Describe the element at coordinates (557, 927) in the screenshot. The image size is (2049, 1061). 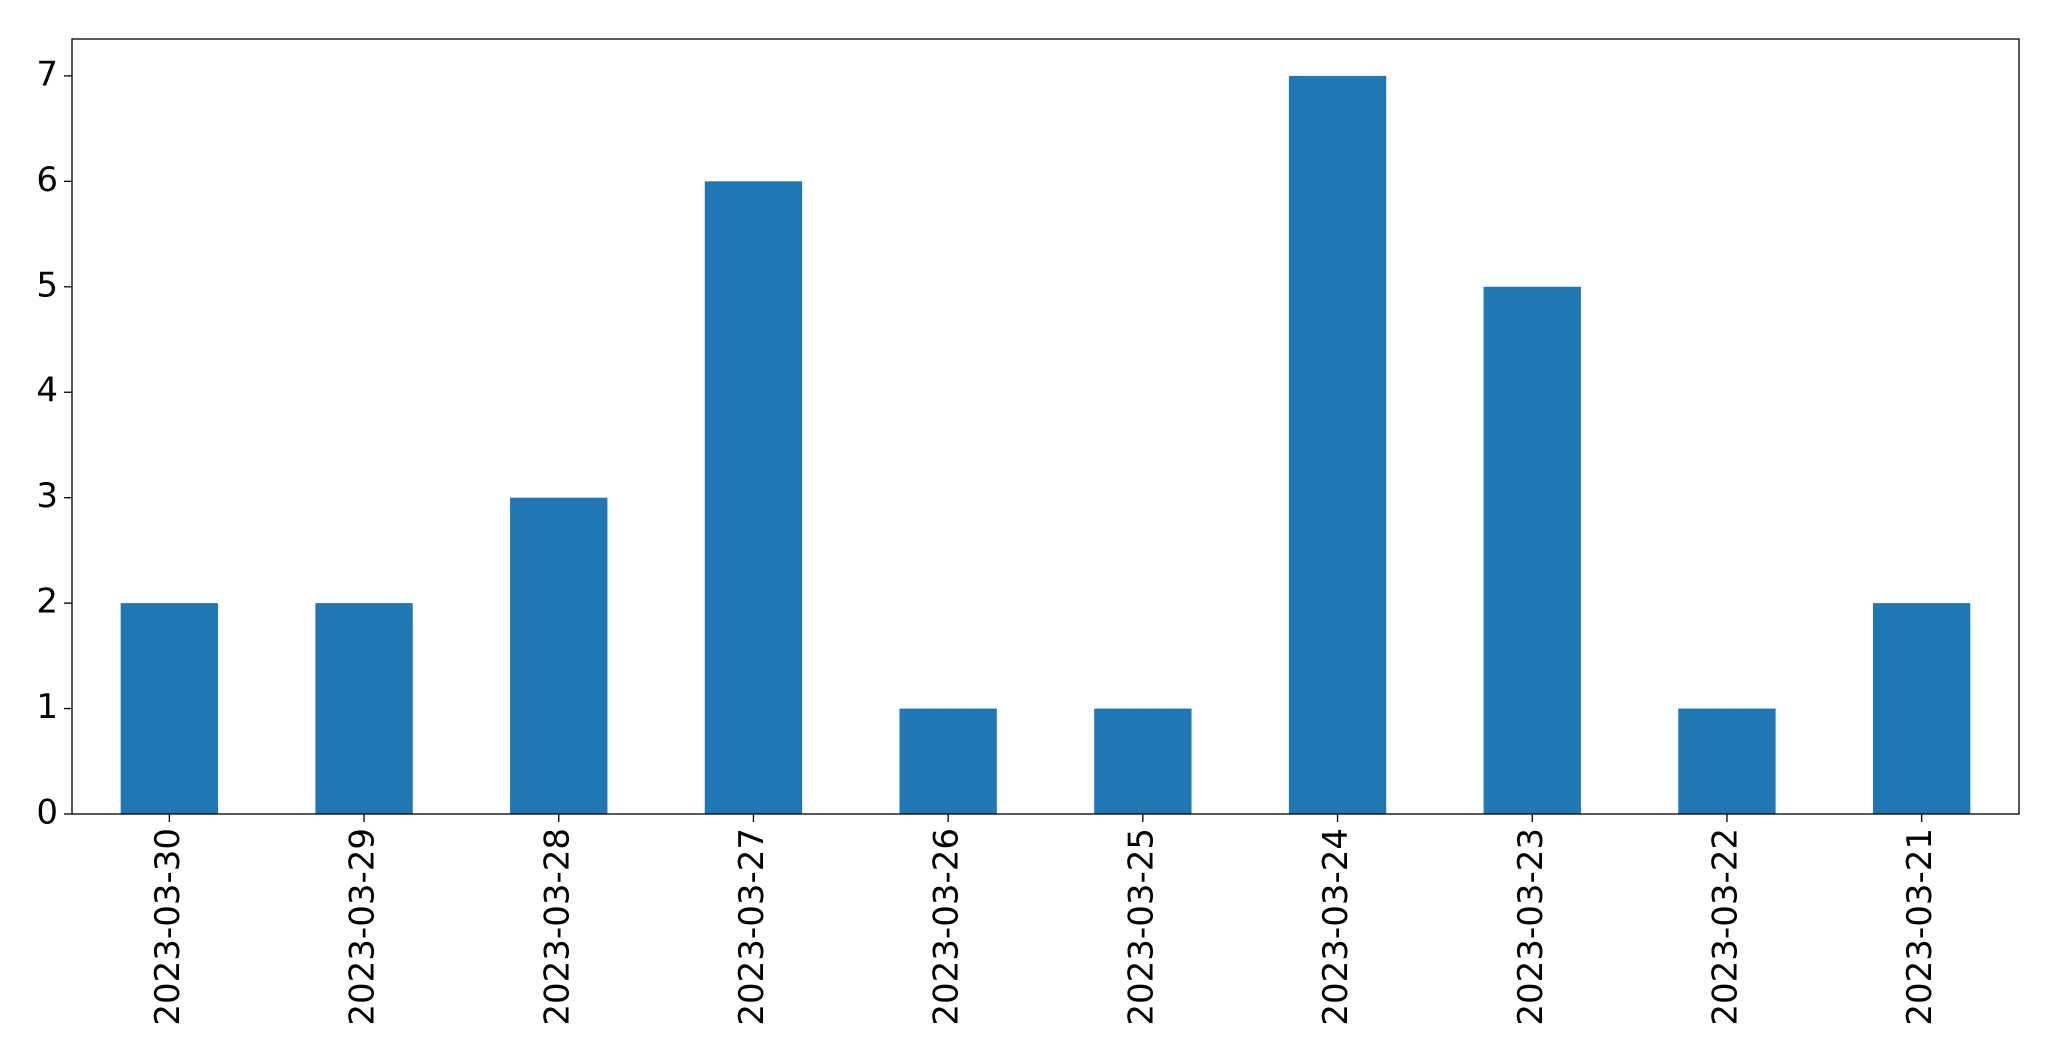
I see `x-tick-label: 2023-03-28` at that location.